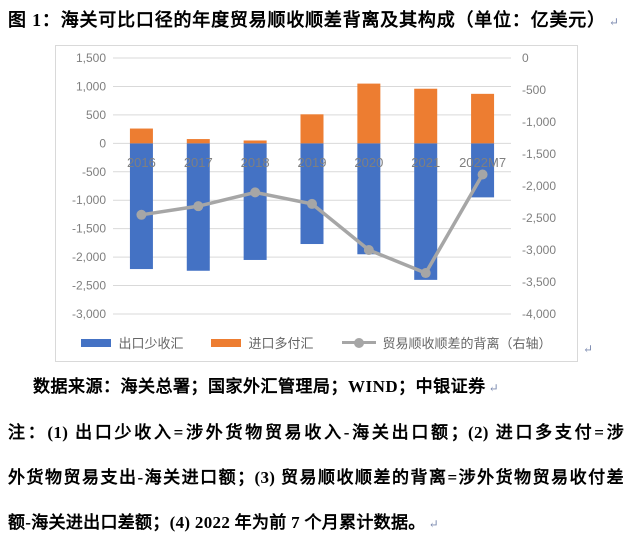 The height and width of the screenshot is (546, 632). I want to click on legend-line-dot, so click(358, 342).